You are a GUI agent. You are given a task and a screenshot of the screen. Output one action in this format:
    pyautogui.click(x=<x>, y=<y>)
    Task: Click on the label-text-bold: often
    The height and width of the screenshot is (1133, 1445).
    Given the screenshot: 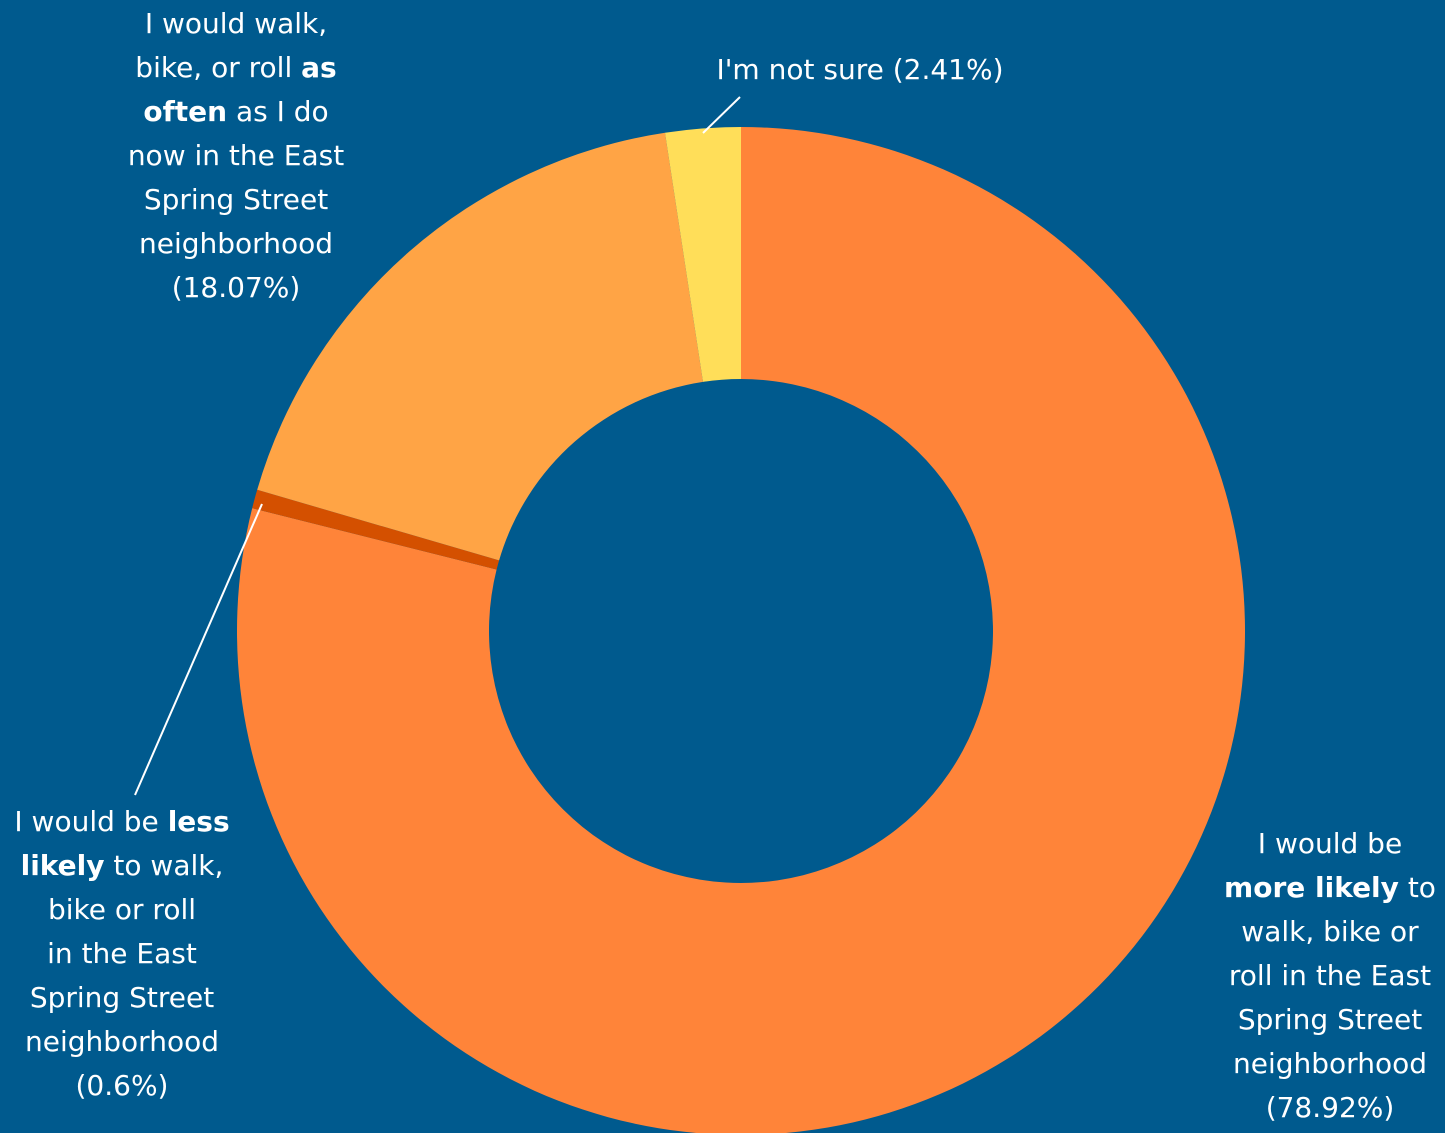 What is the action you would take?
    pyautogui.click(x=185, y=111)
    